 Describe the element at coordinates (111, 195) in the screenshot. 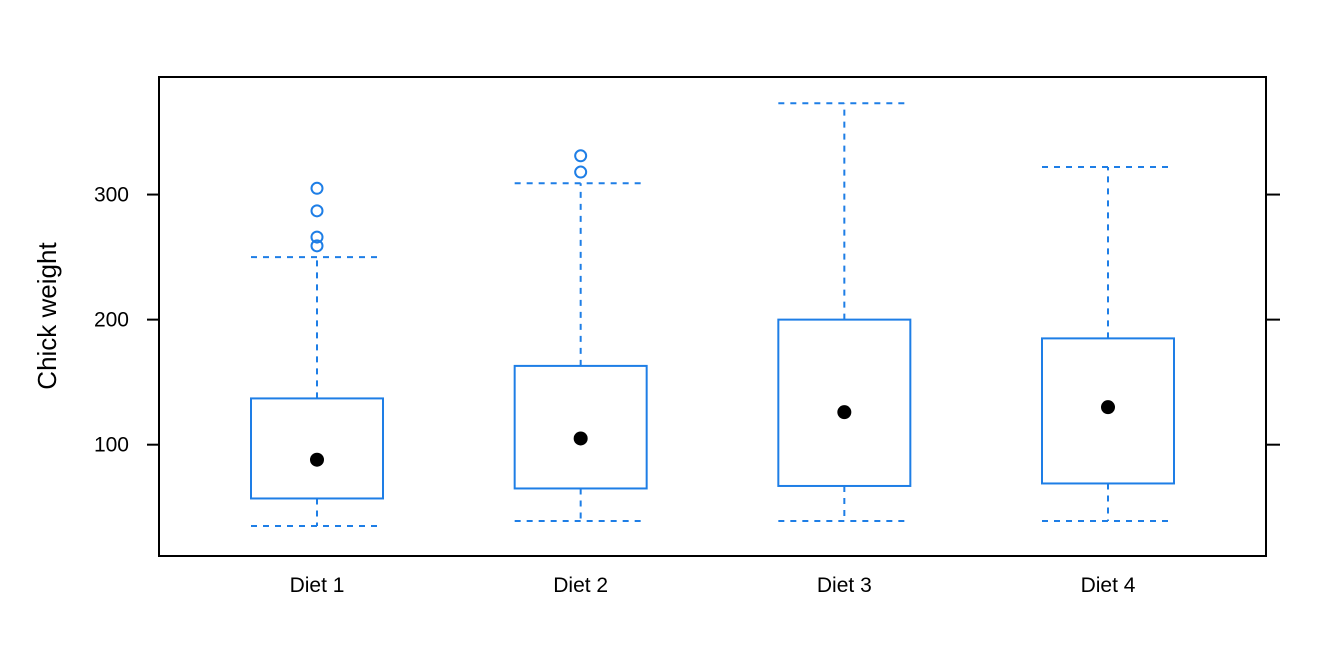

I see `y-tick-label: 300` at that location.